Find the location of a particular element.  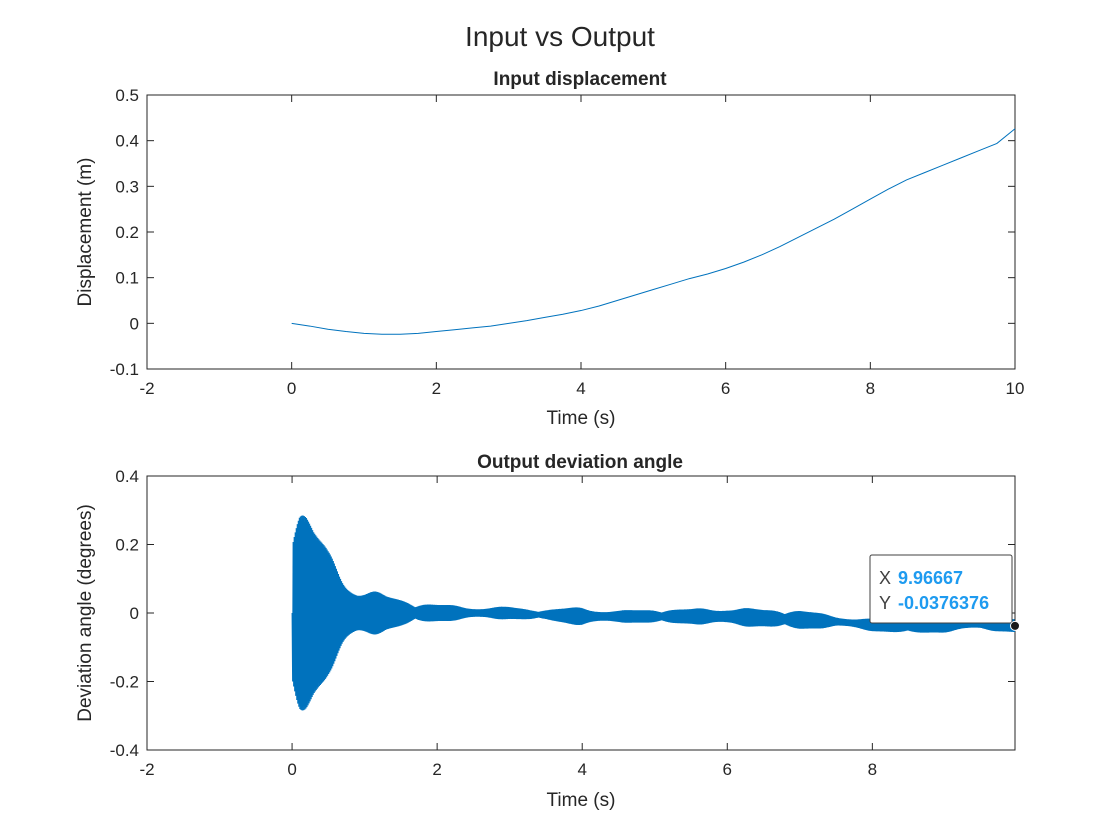

input-displacement-xtick-label: 0 is located at coordinates (291, 388).